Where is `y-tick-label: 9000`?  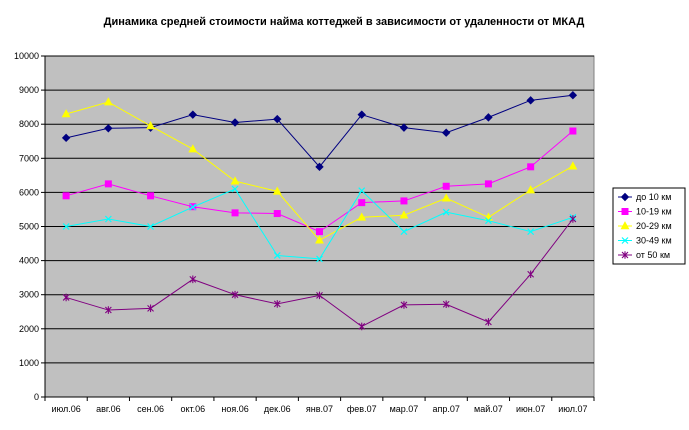 y-tick-label: 9000 is located at coordinates (29, 90).